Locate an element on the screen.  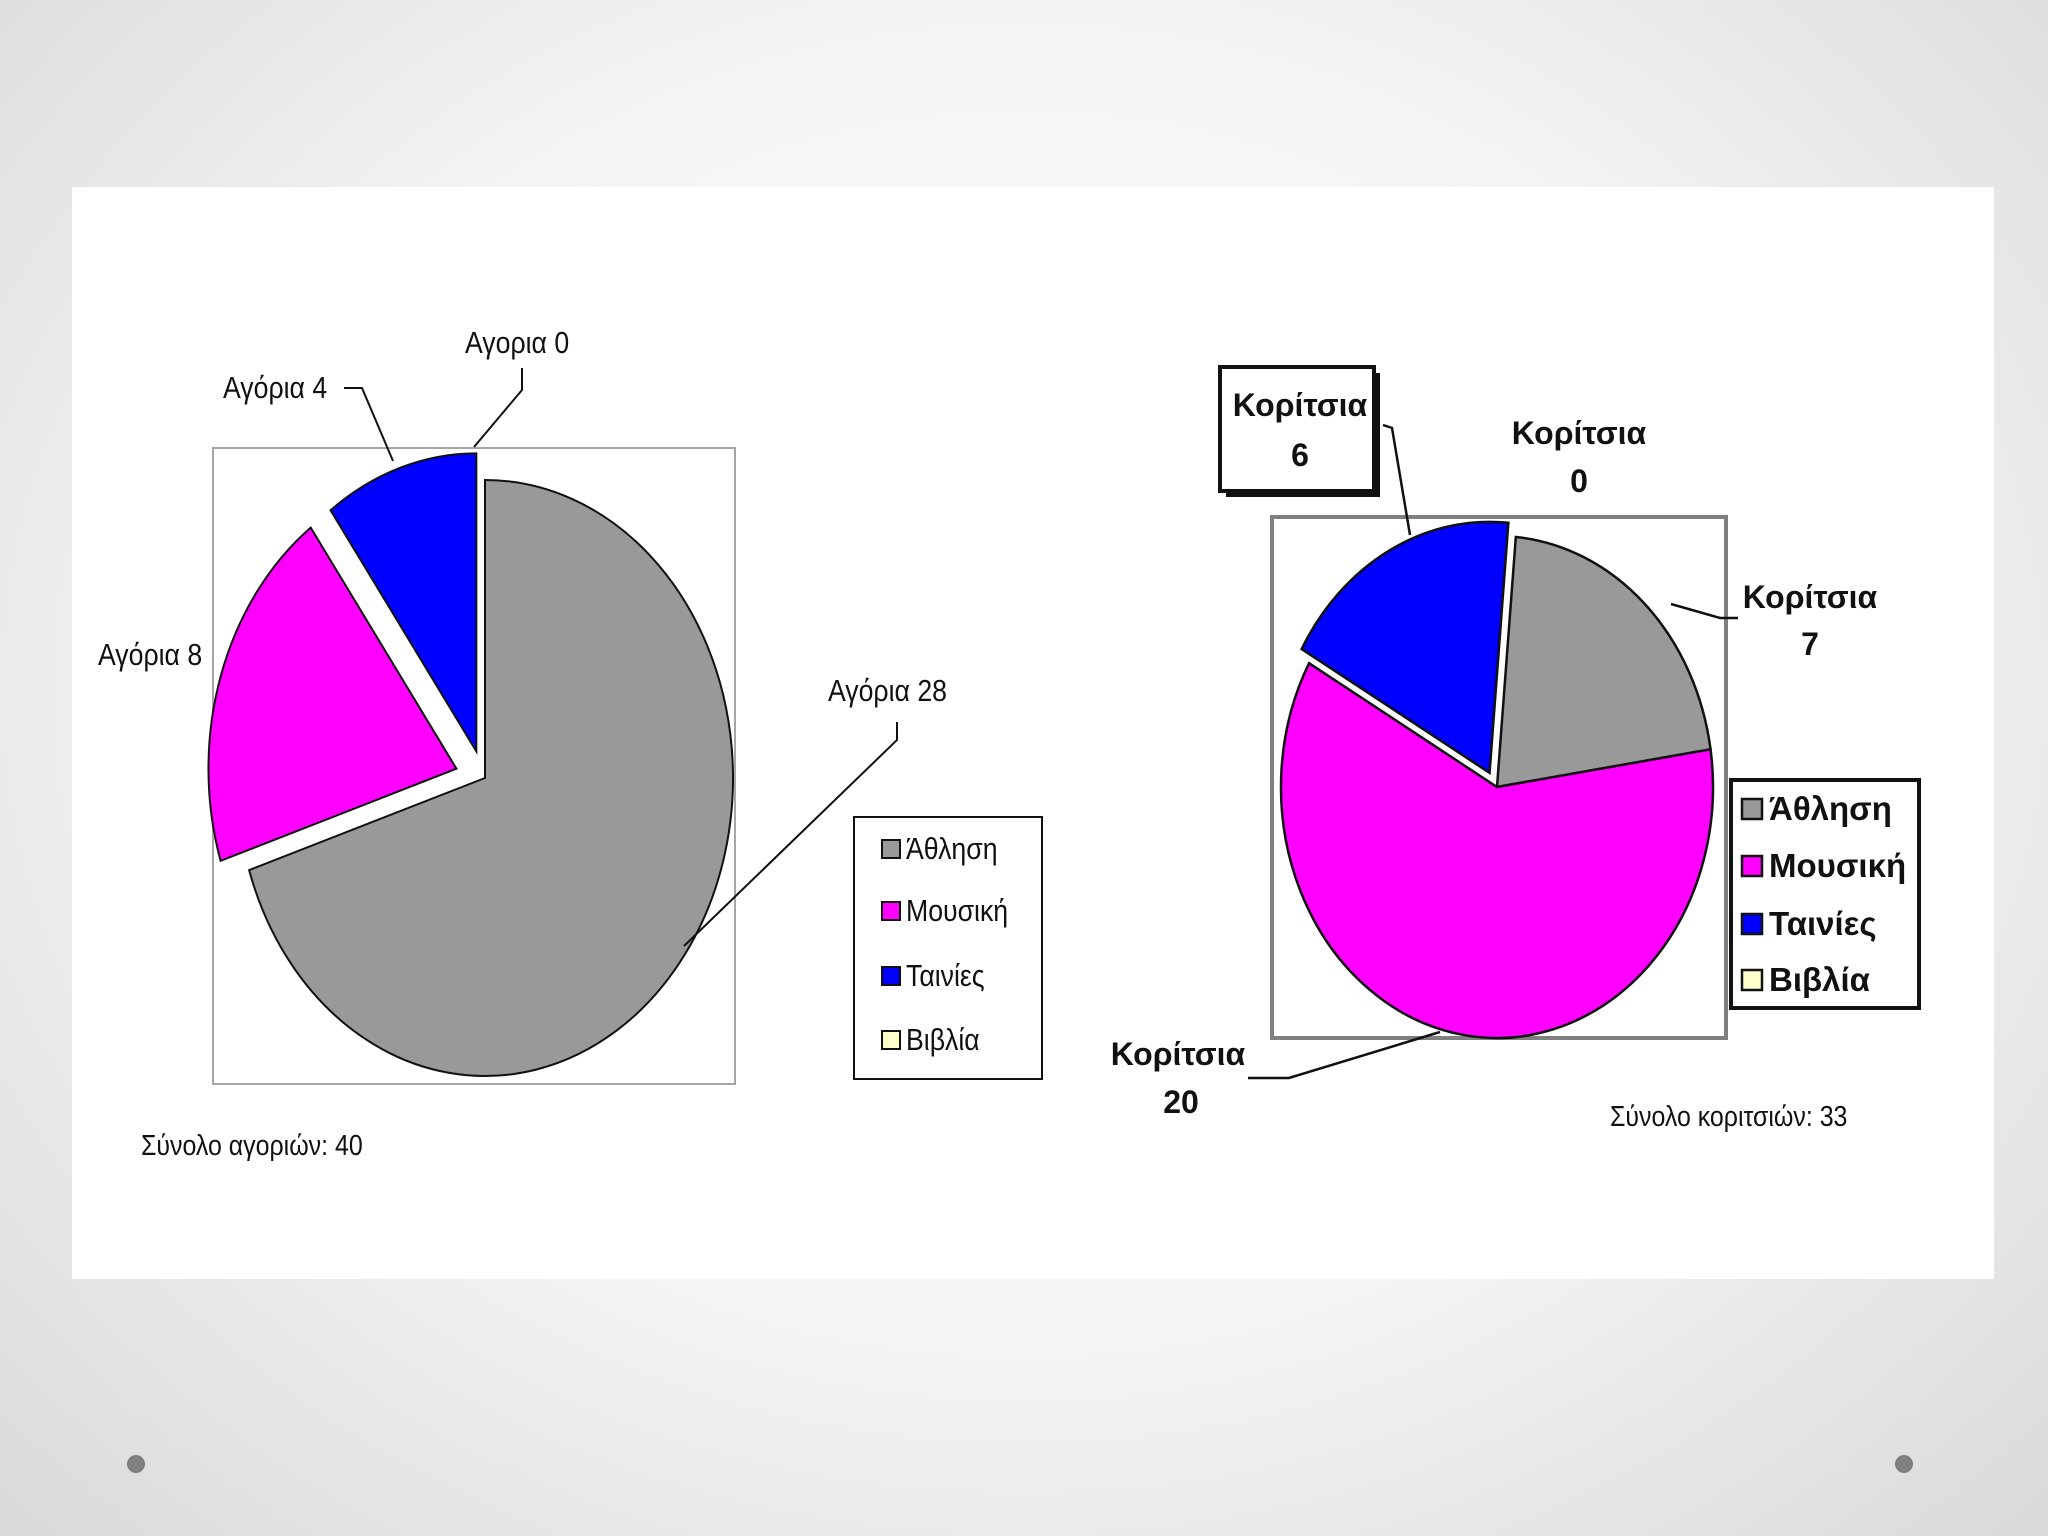
girls-callout-movies: Κορίτσια 6 is located at coordinates (1299, 431).